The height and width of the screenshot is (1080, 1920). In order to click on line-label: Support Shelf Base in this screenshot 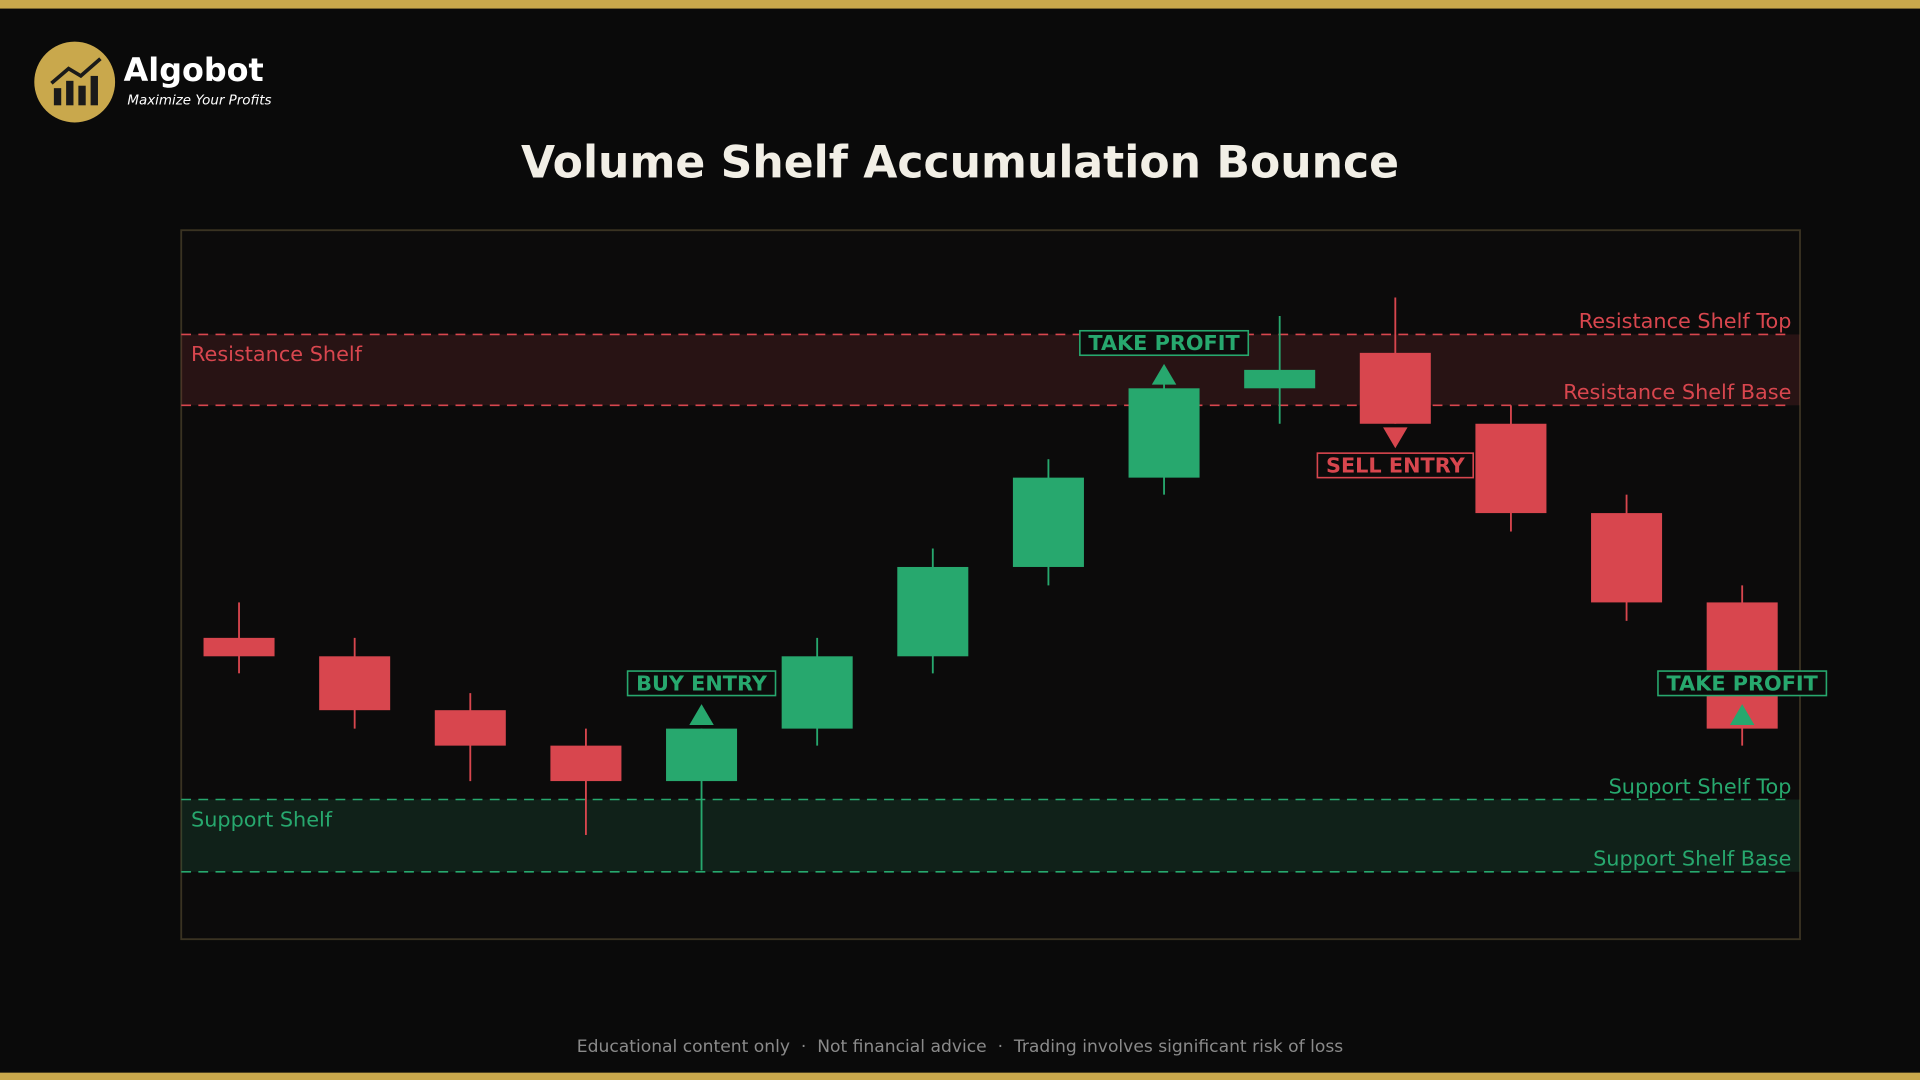, I will do `click(1692, 859)`.